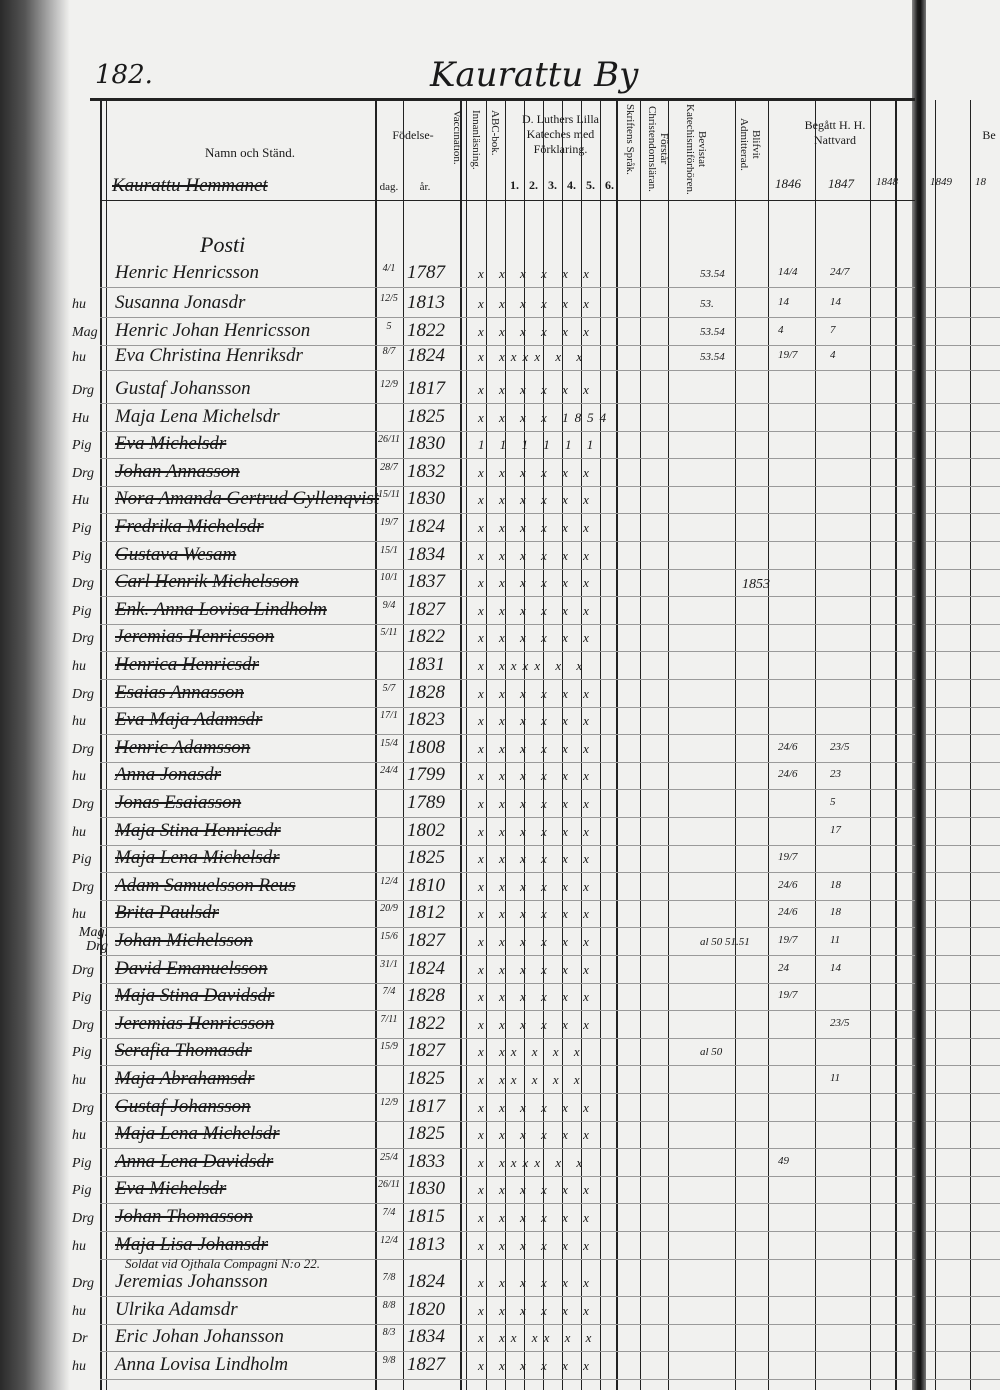  Describe the element at coordinates (187, 272) in the screenshot. I see `row-name: Henric Henricsson` at that location.